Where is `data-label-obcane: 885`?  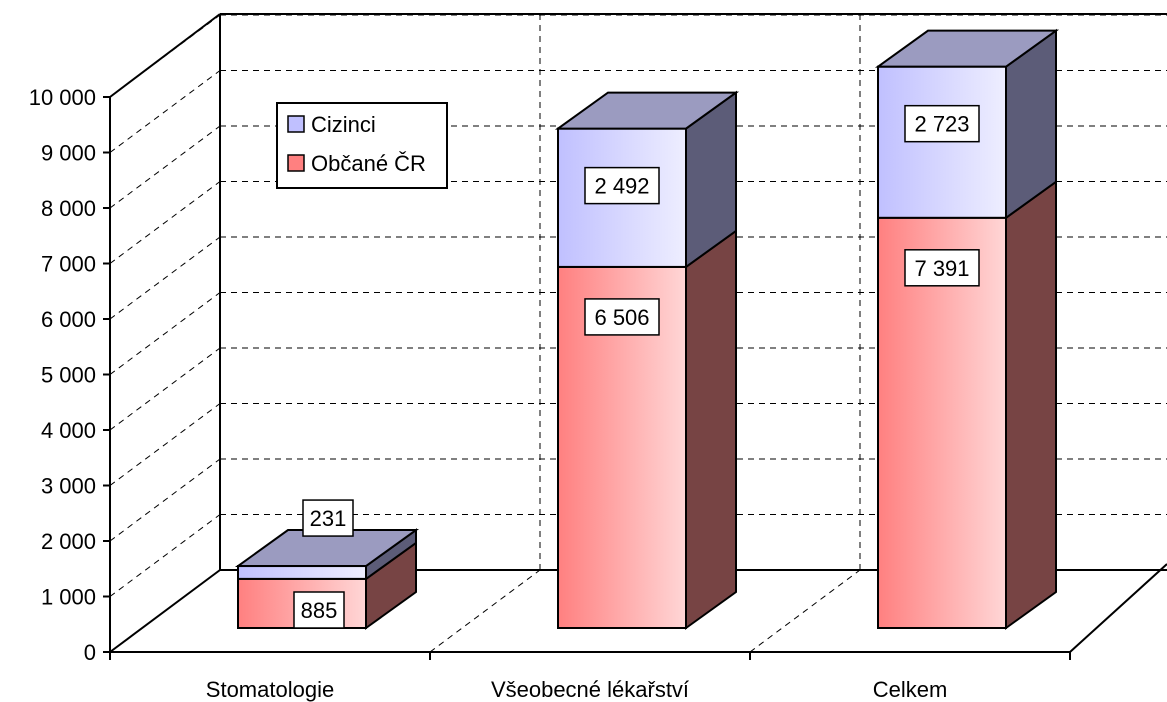
data-label-obcane: 885 is located at coordinates (319, 610).